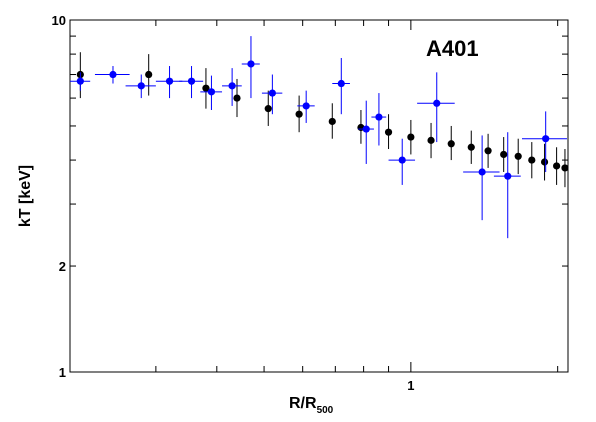 The image size is (596, 422). Describe the element at coordinates (59, 20) in the screenshot. I see `y-tick-label: 10` at that location.